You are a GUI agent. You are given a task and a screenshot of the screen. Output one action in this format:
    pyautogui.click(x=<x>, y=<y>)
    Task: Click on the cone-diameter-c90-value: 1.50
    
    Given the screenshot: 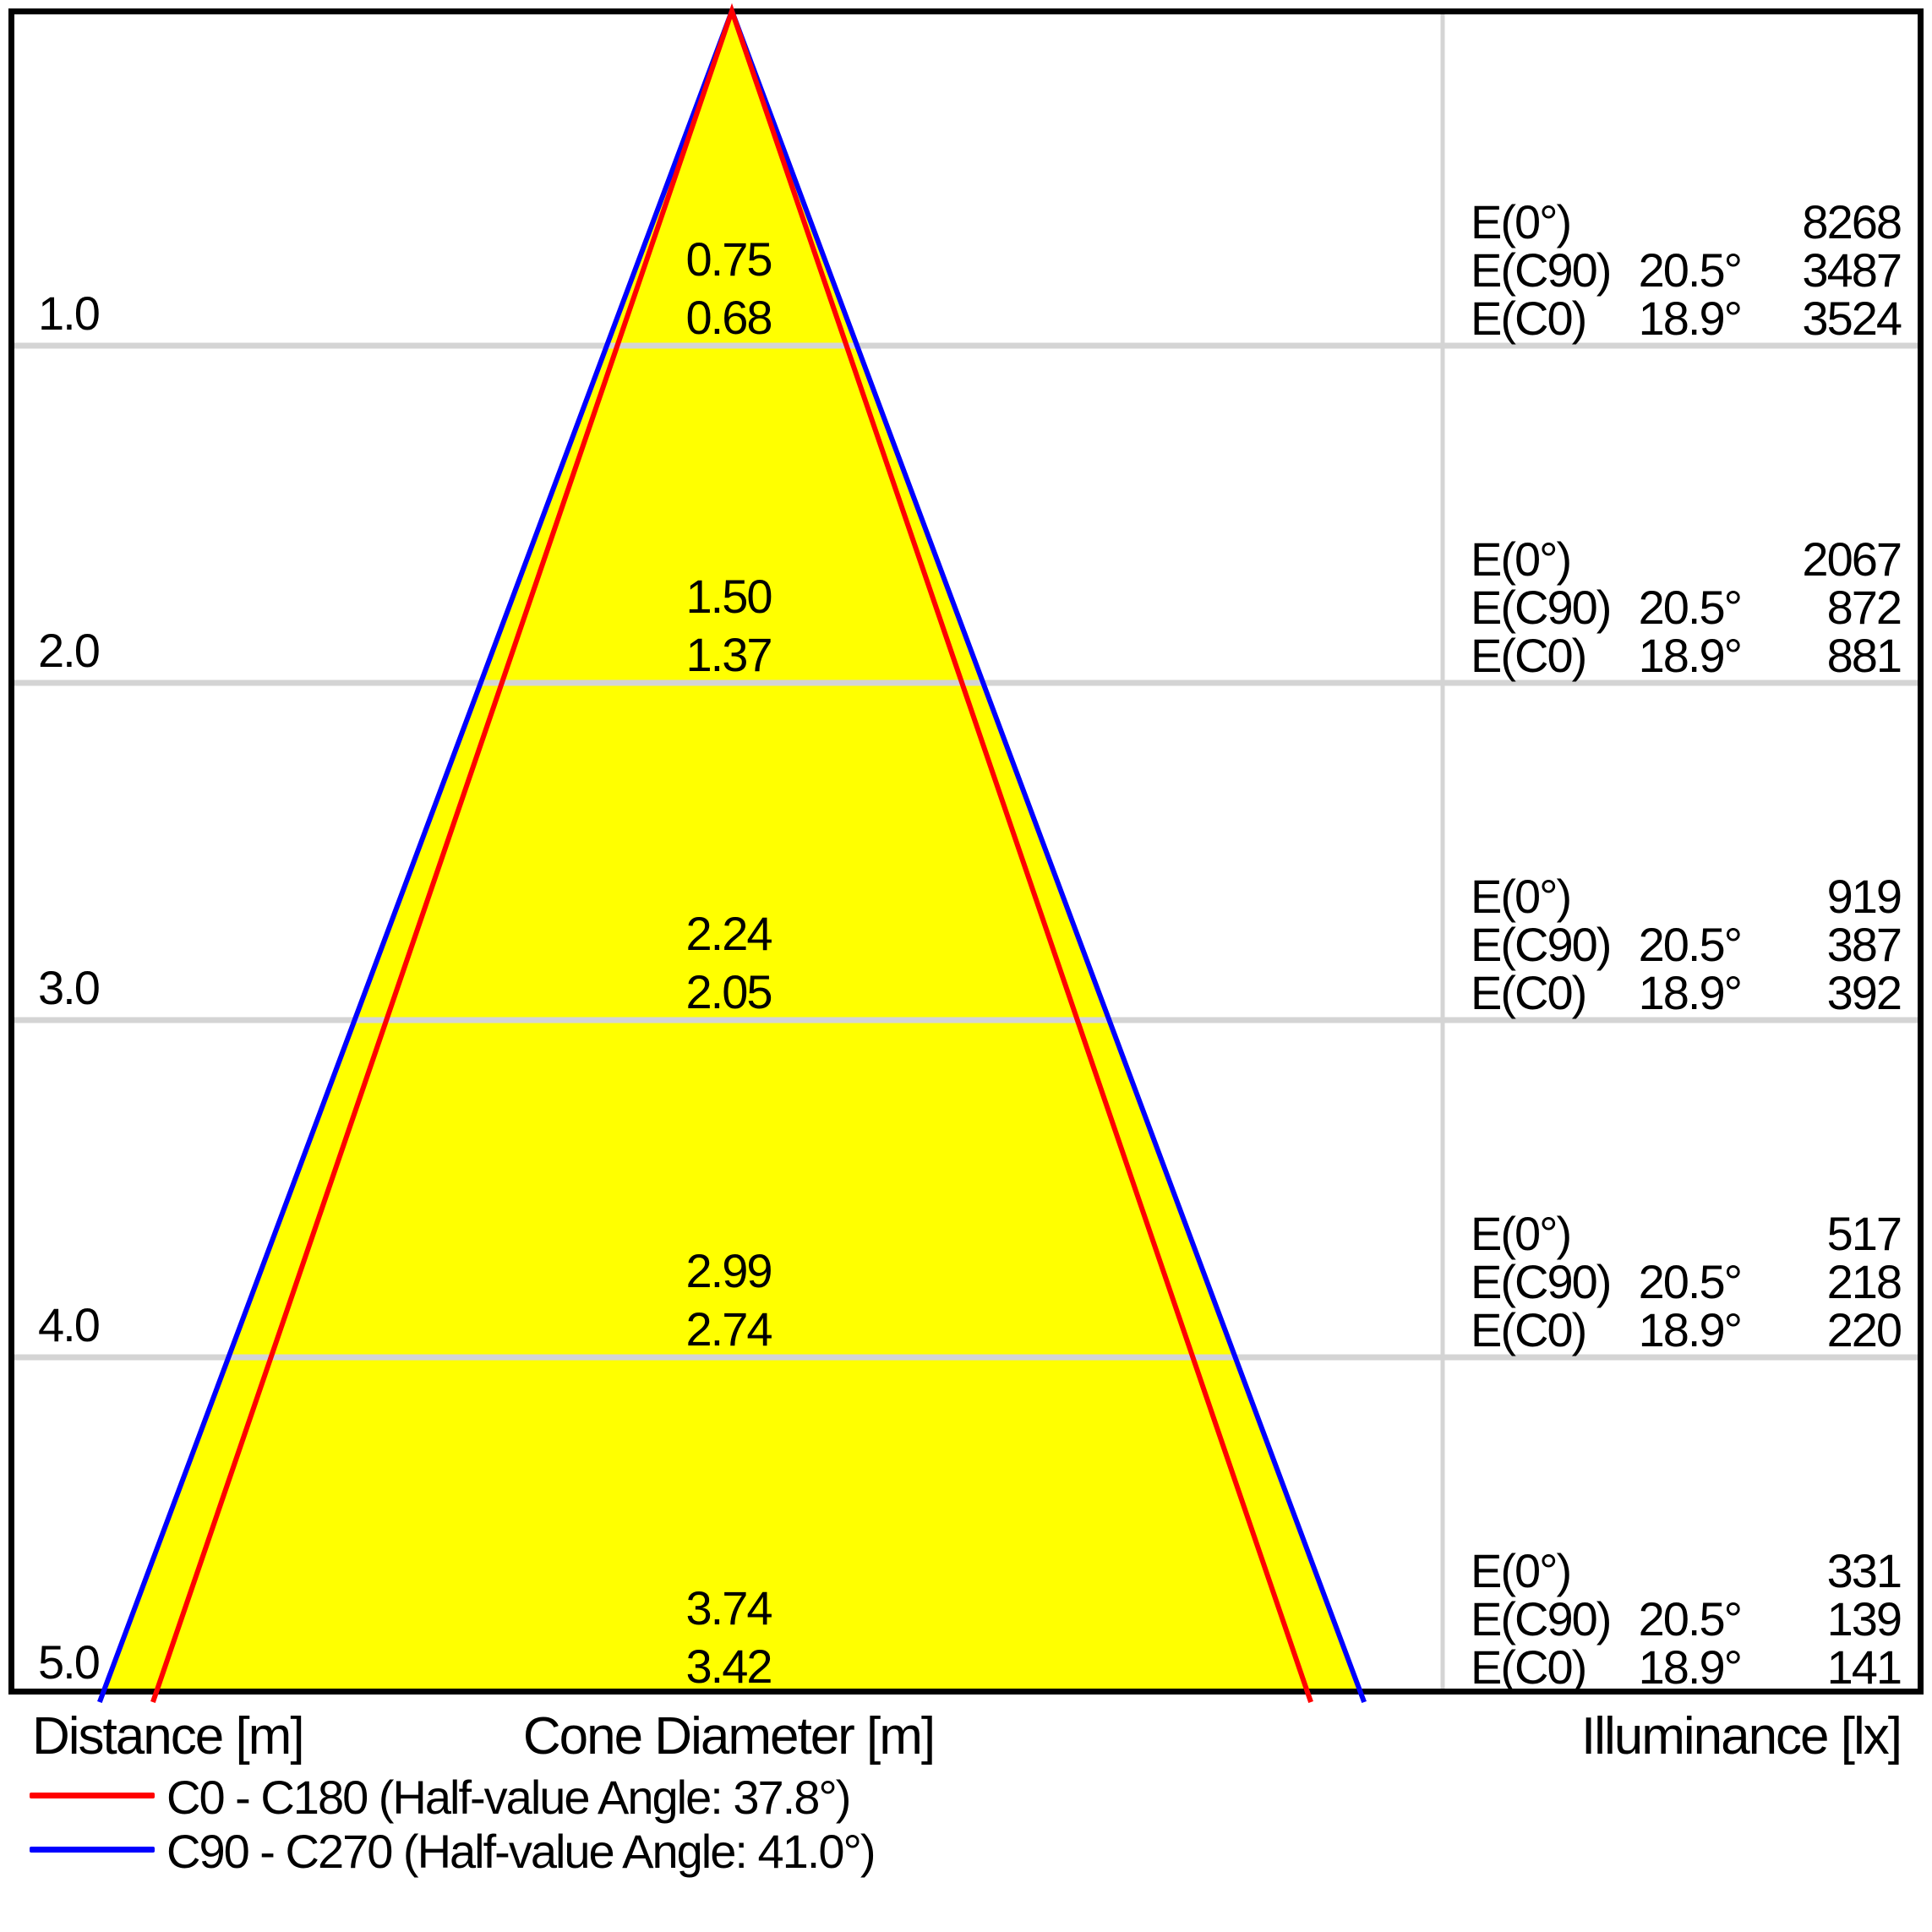 What is the action you would take?
    pyautogui.click(x=729, y=596)
    